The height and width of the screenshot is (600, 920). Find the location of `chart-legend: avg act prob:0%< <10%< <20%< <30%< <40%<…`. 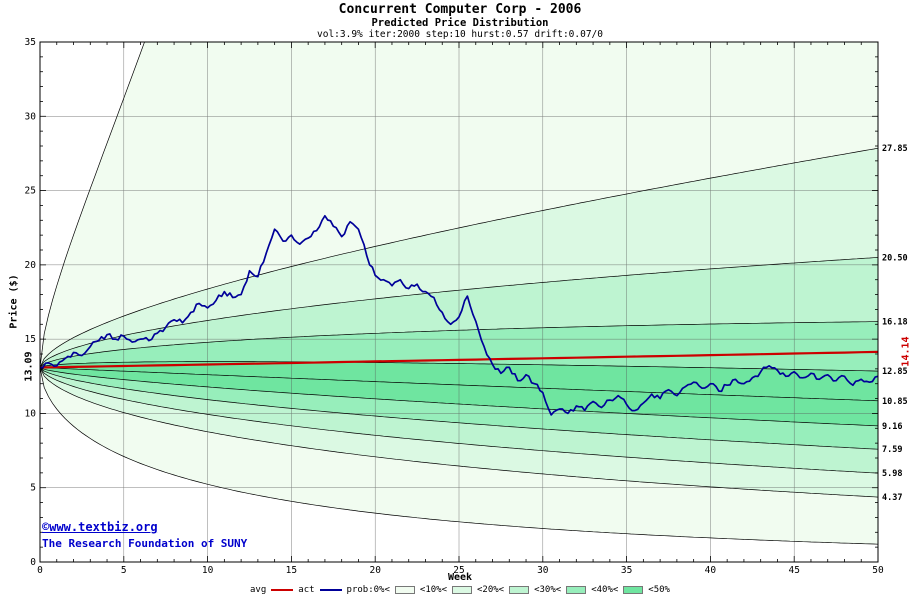

chart-legend: avg act prob:0%< <10%< <20%< <30%< <40%<… is located at coordinates (460, 590).